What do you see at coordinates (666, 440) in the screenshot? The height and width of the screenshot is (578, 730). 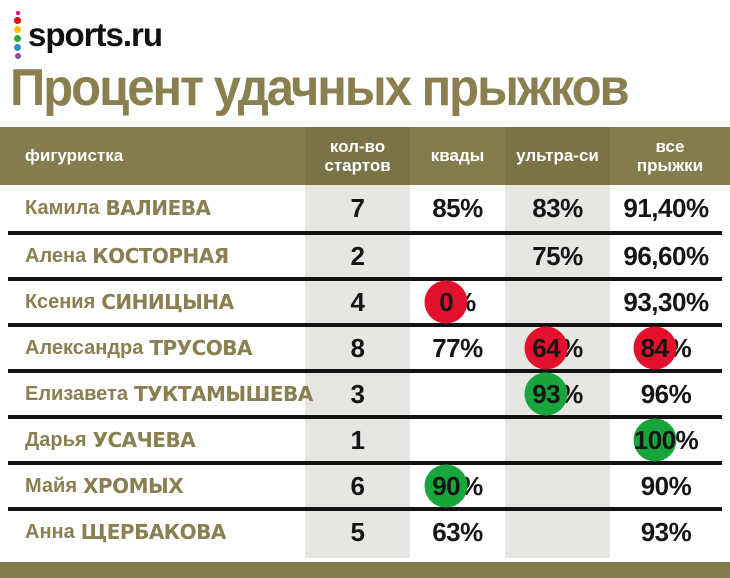 I see `all-jumps-cell: 100%` at bounding box center [666, 440].